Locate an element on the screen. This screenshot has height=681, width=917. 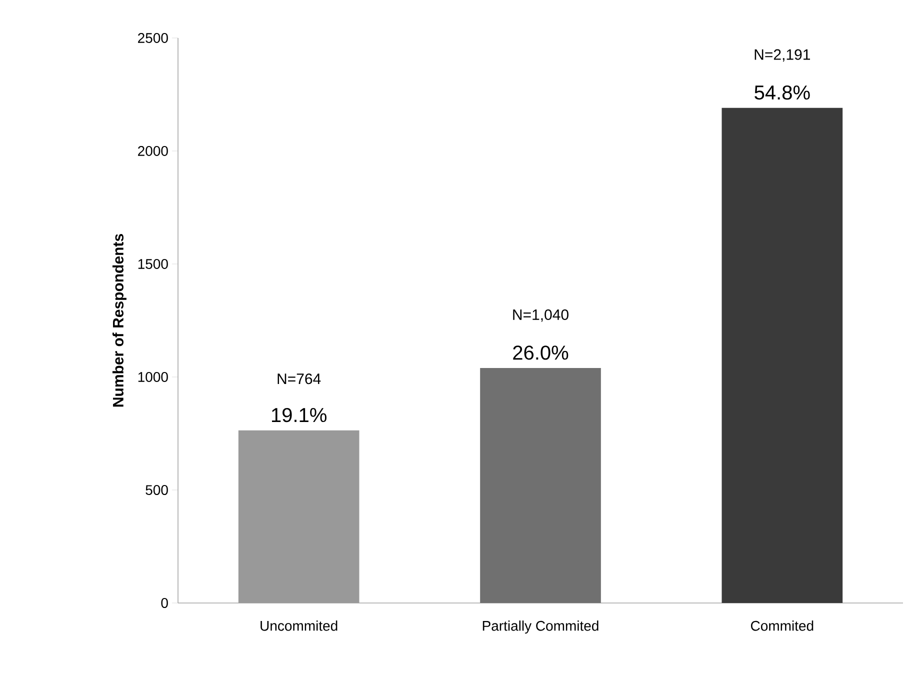
y-tick-label: 0 is located at coordinates (164, 603).